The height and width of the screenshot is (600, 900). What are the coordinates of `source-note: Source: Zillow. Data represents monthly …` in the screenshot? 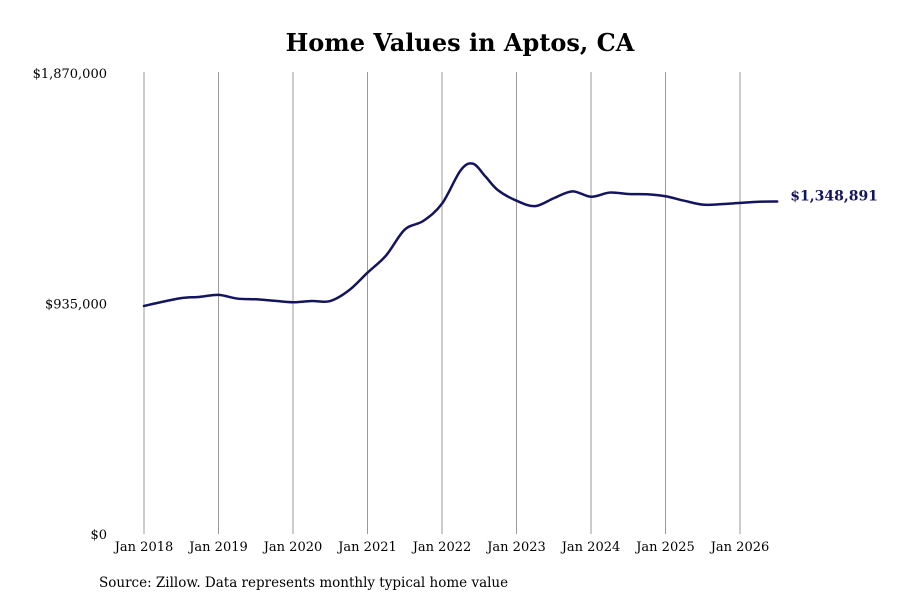 It's located at (303, 583).